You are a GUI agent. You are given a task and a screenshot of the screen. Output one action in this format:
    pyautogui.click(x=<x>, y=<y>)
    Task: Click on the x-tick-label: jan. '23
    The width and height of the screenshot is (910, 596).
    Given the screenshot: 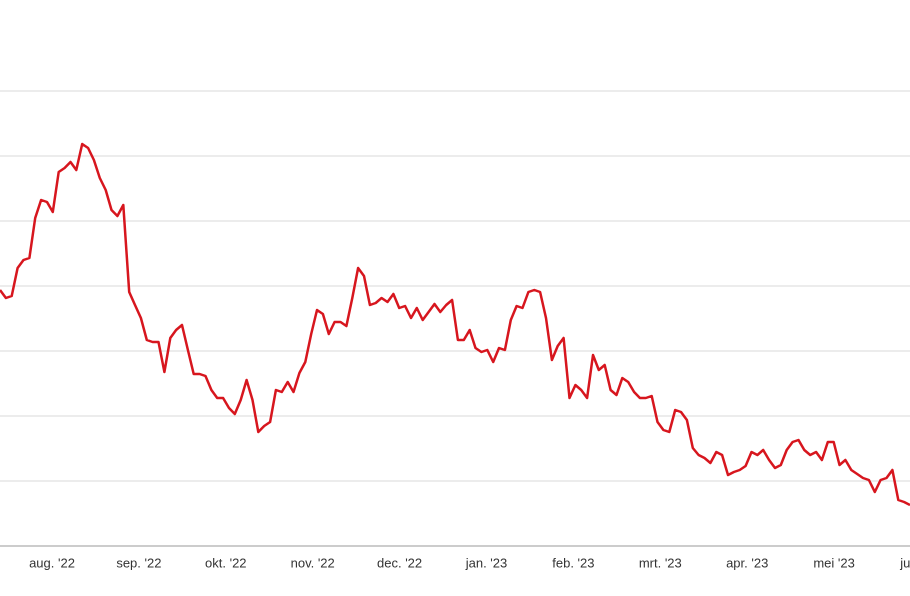 What is the action you would take?
    pyautogui.click(x=486, y=562)
    